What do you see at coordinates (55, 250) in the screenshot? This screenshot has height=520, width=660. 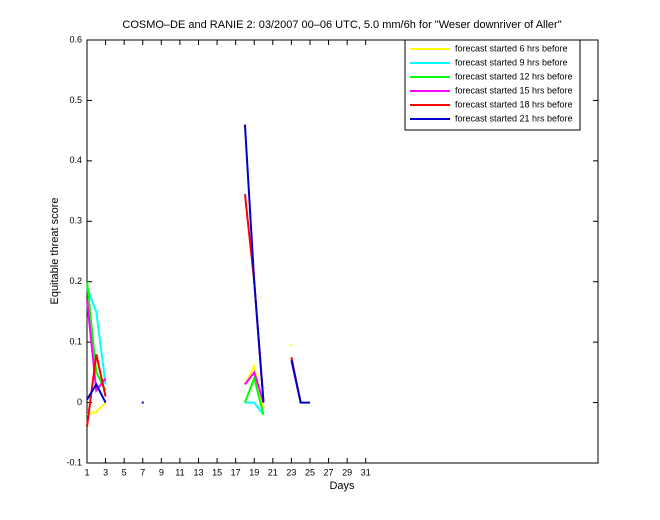 I see `y-axis-label: Equitable threat score` at bounding box center [55, 250].